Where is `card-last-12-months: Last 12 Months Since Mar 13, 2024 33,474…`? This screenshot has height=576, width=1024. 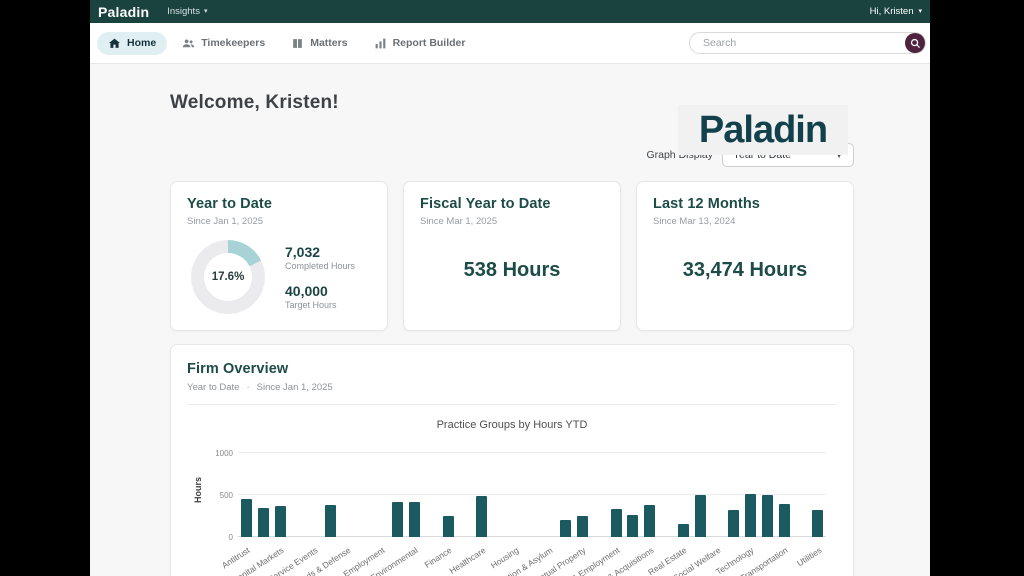 card-last-12-months: Last 12 Months Since Mar 13, 2024 33,474… is located at coordinates (745, 256).